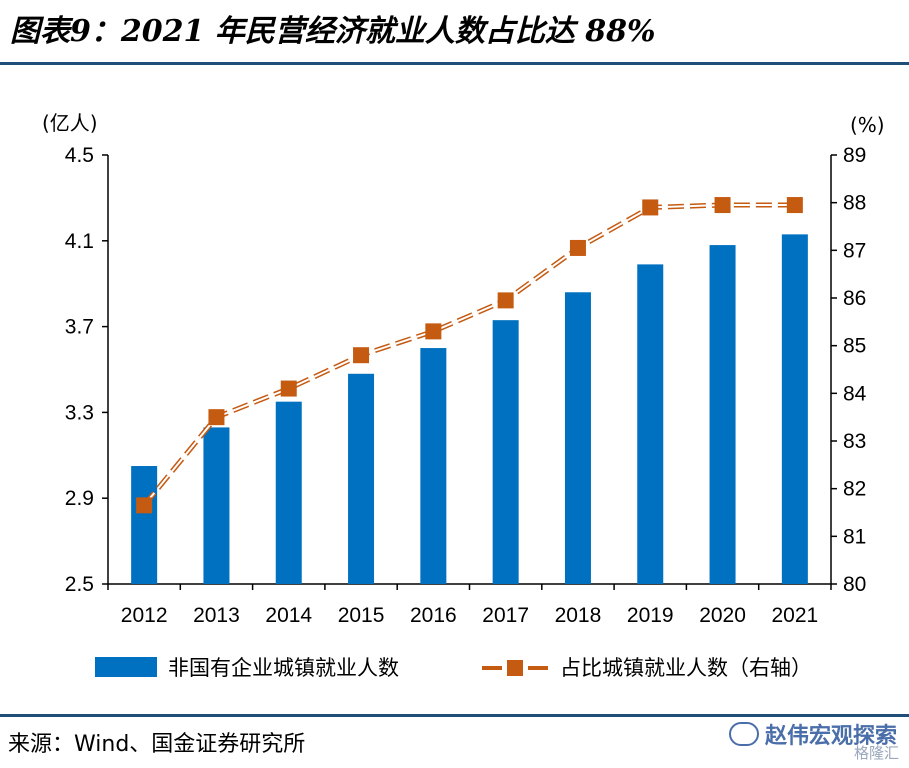 This screenshot has width=909, height=768. What do you see at coordinates (454, 63) in the screenshot?
I see `top-rule` at bounding box center [454, 63].